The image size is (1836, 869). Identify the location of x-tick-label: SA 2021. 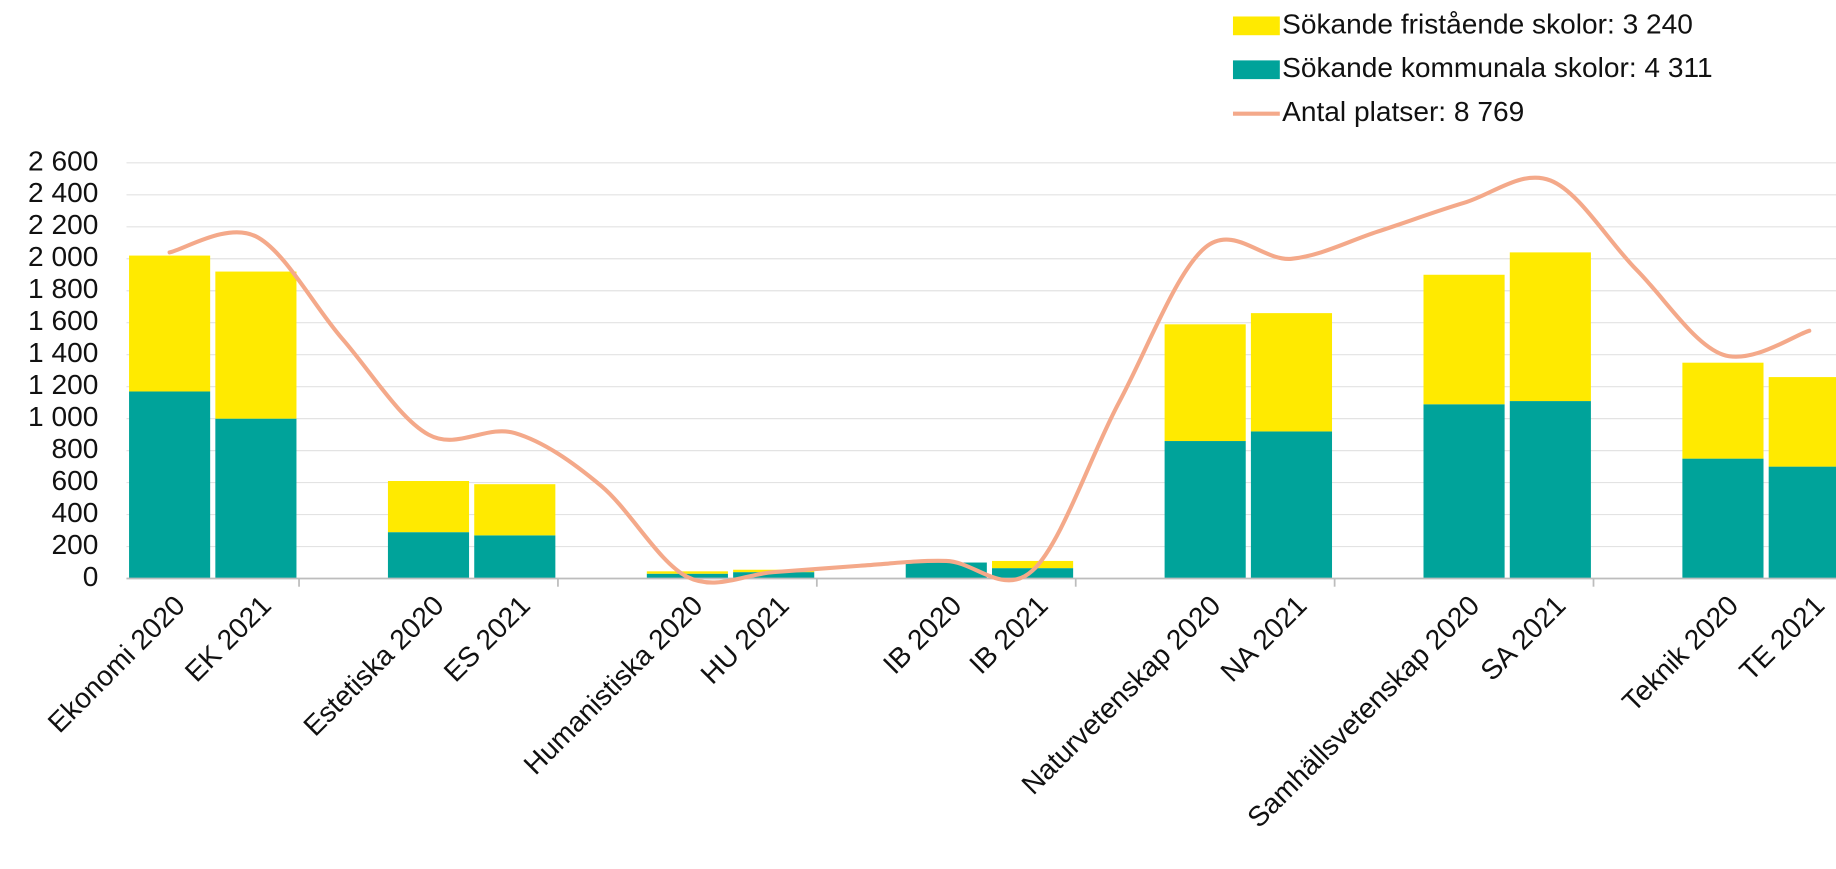
(1523, 638).